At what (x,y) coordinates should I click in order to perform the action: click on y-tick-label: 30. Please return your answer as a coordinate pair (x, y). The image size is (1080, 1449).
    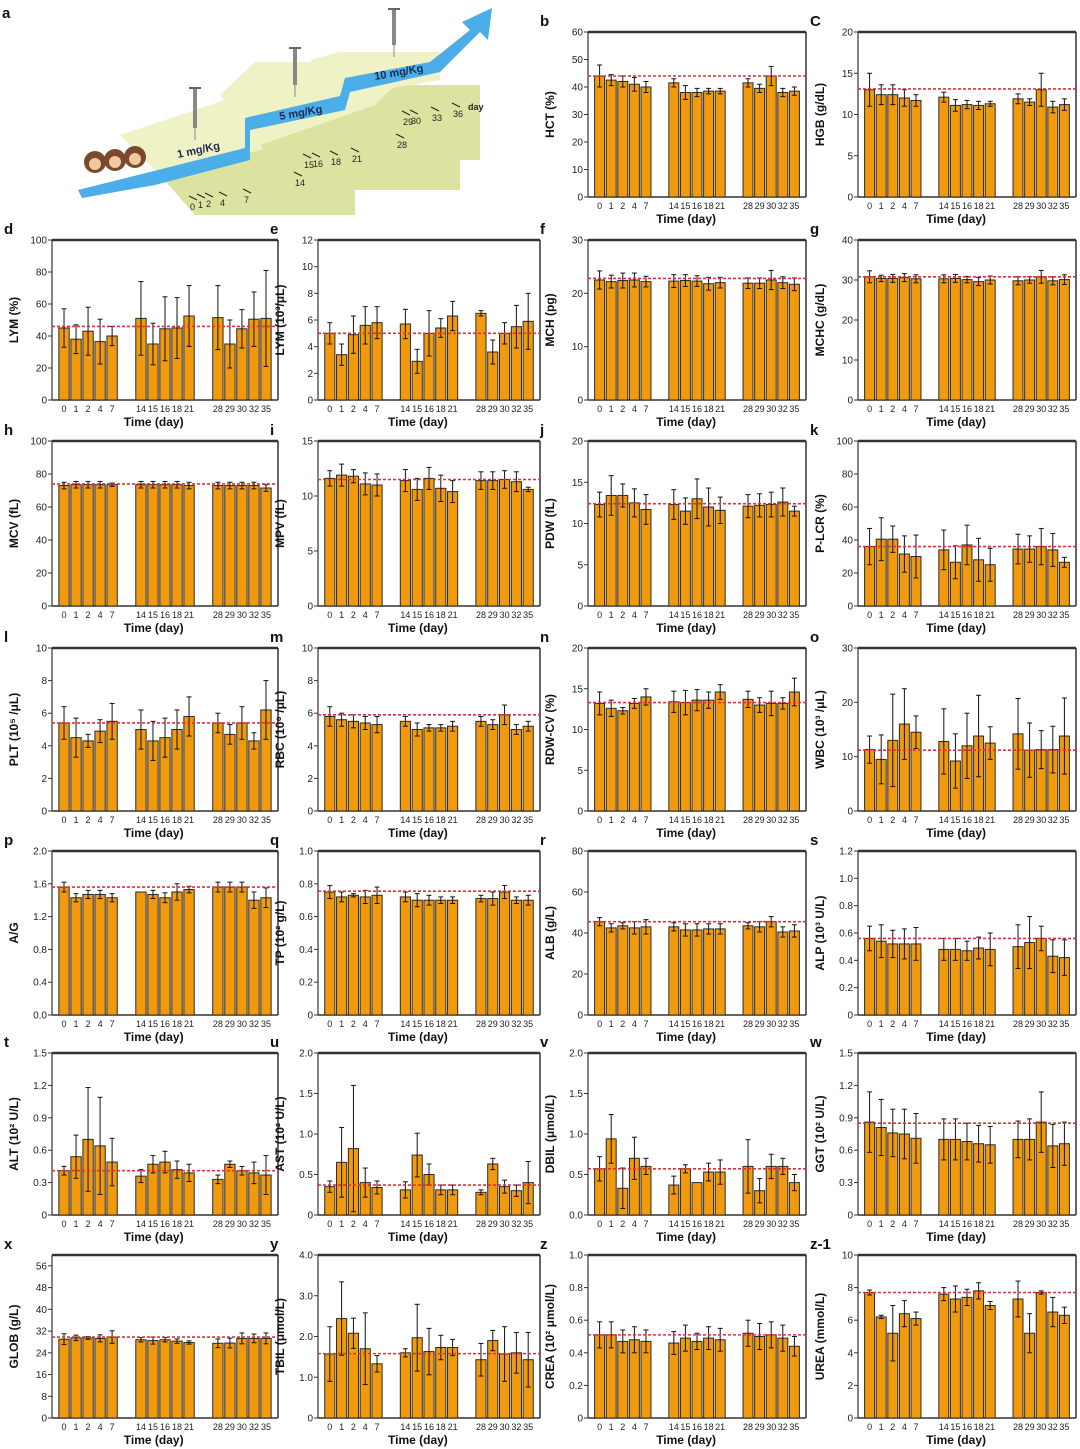
    Looking at the image, I should click on (848, 649).